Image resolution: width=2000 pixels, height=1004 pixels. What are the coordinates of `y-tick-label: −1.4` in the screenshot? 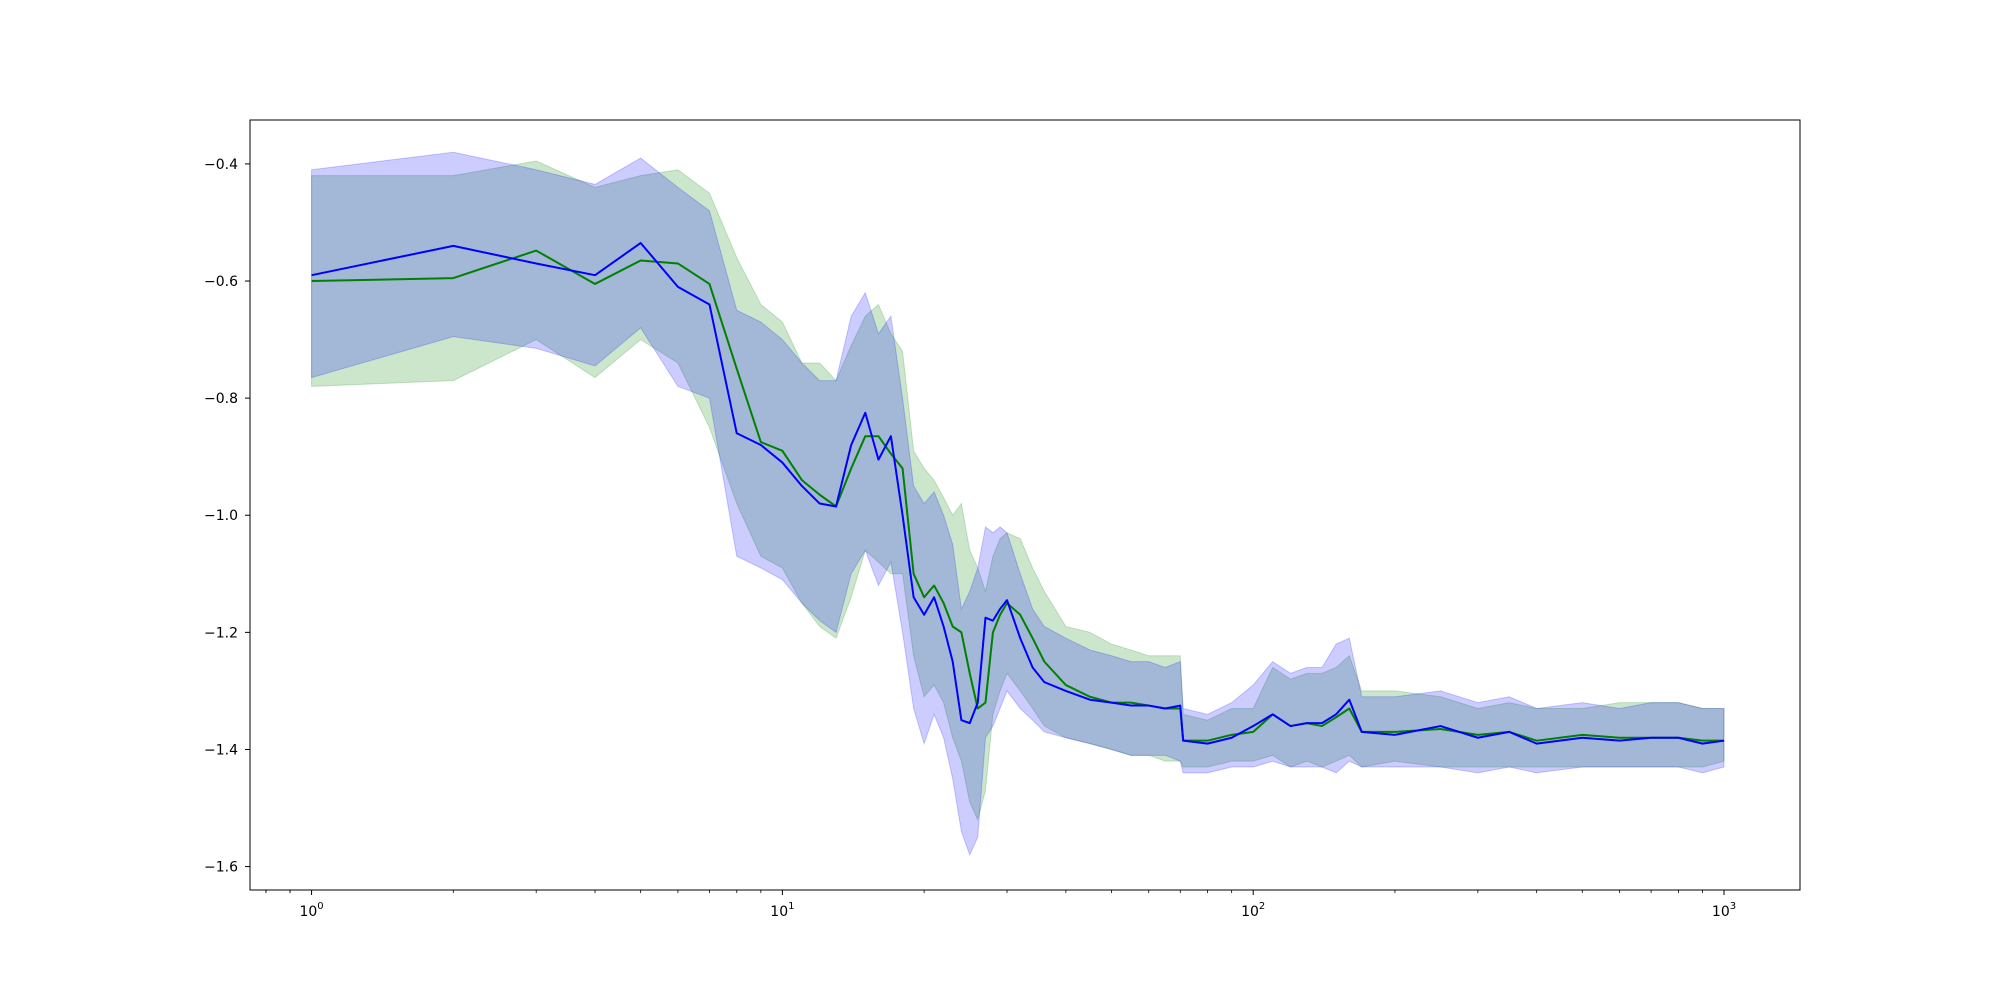 It's located at (221, 750).